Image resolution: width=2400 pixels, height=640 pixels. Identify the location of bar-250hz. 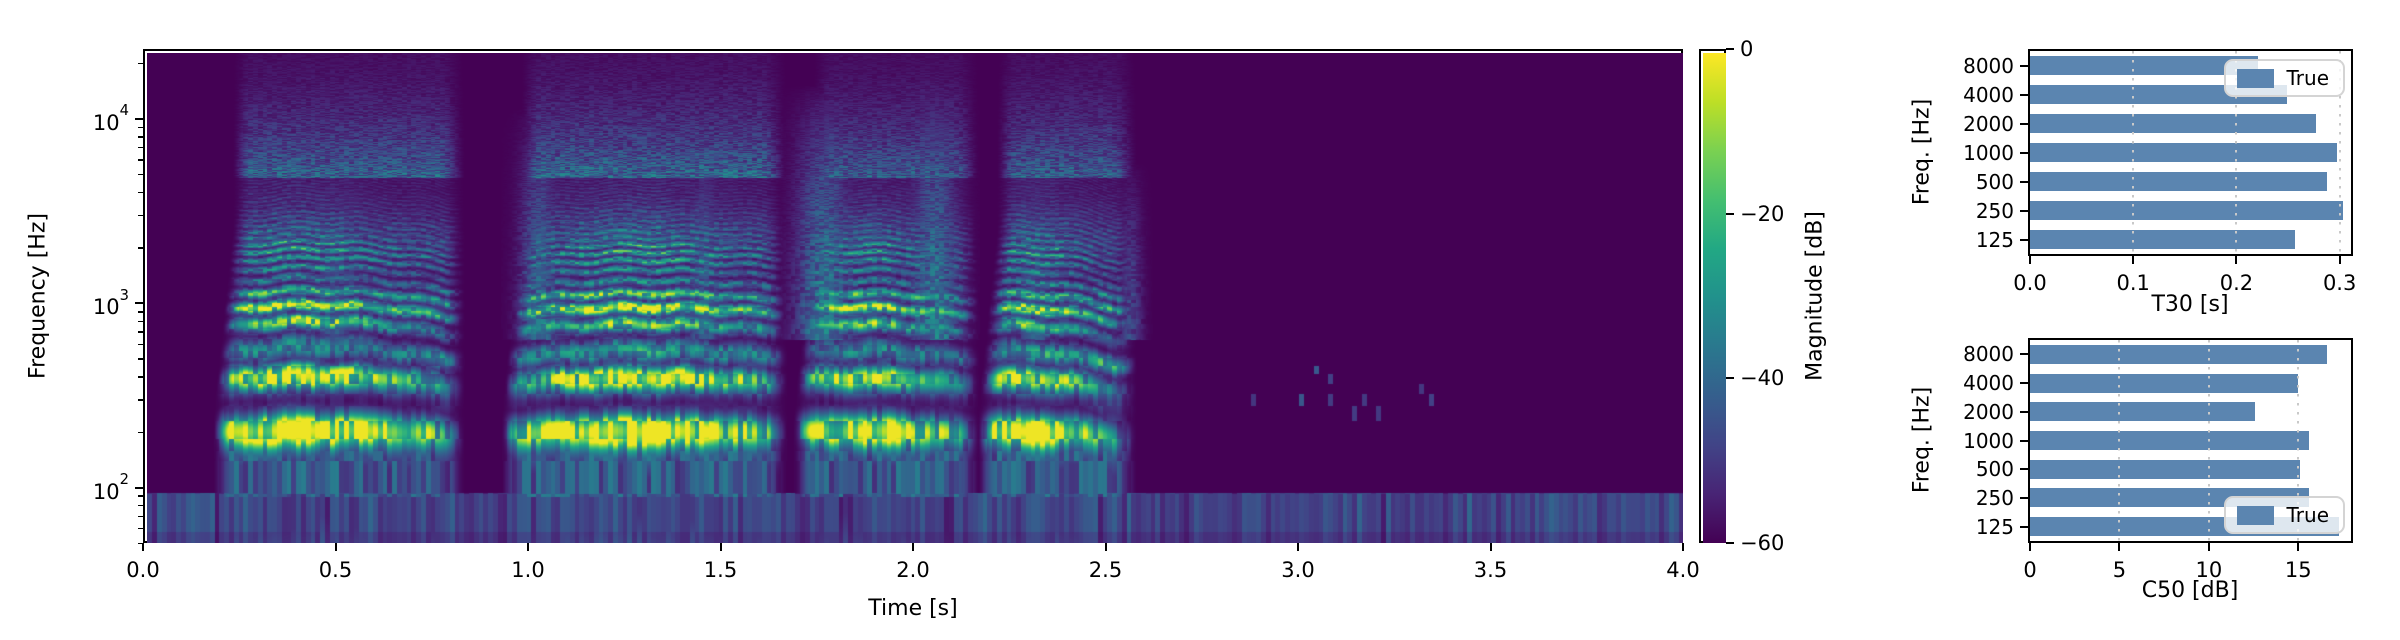
(2186, 210).